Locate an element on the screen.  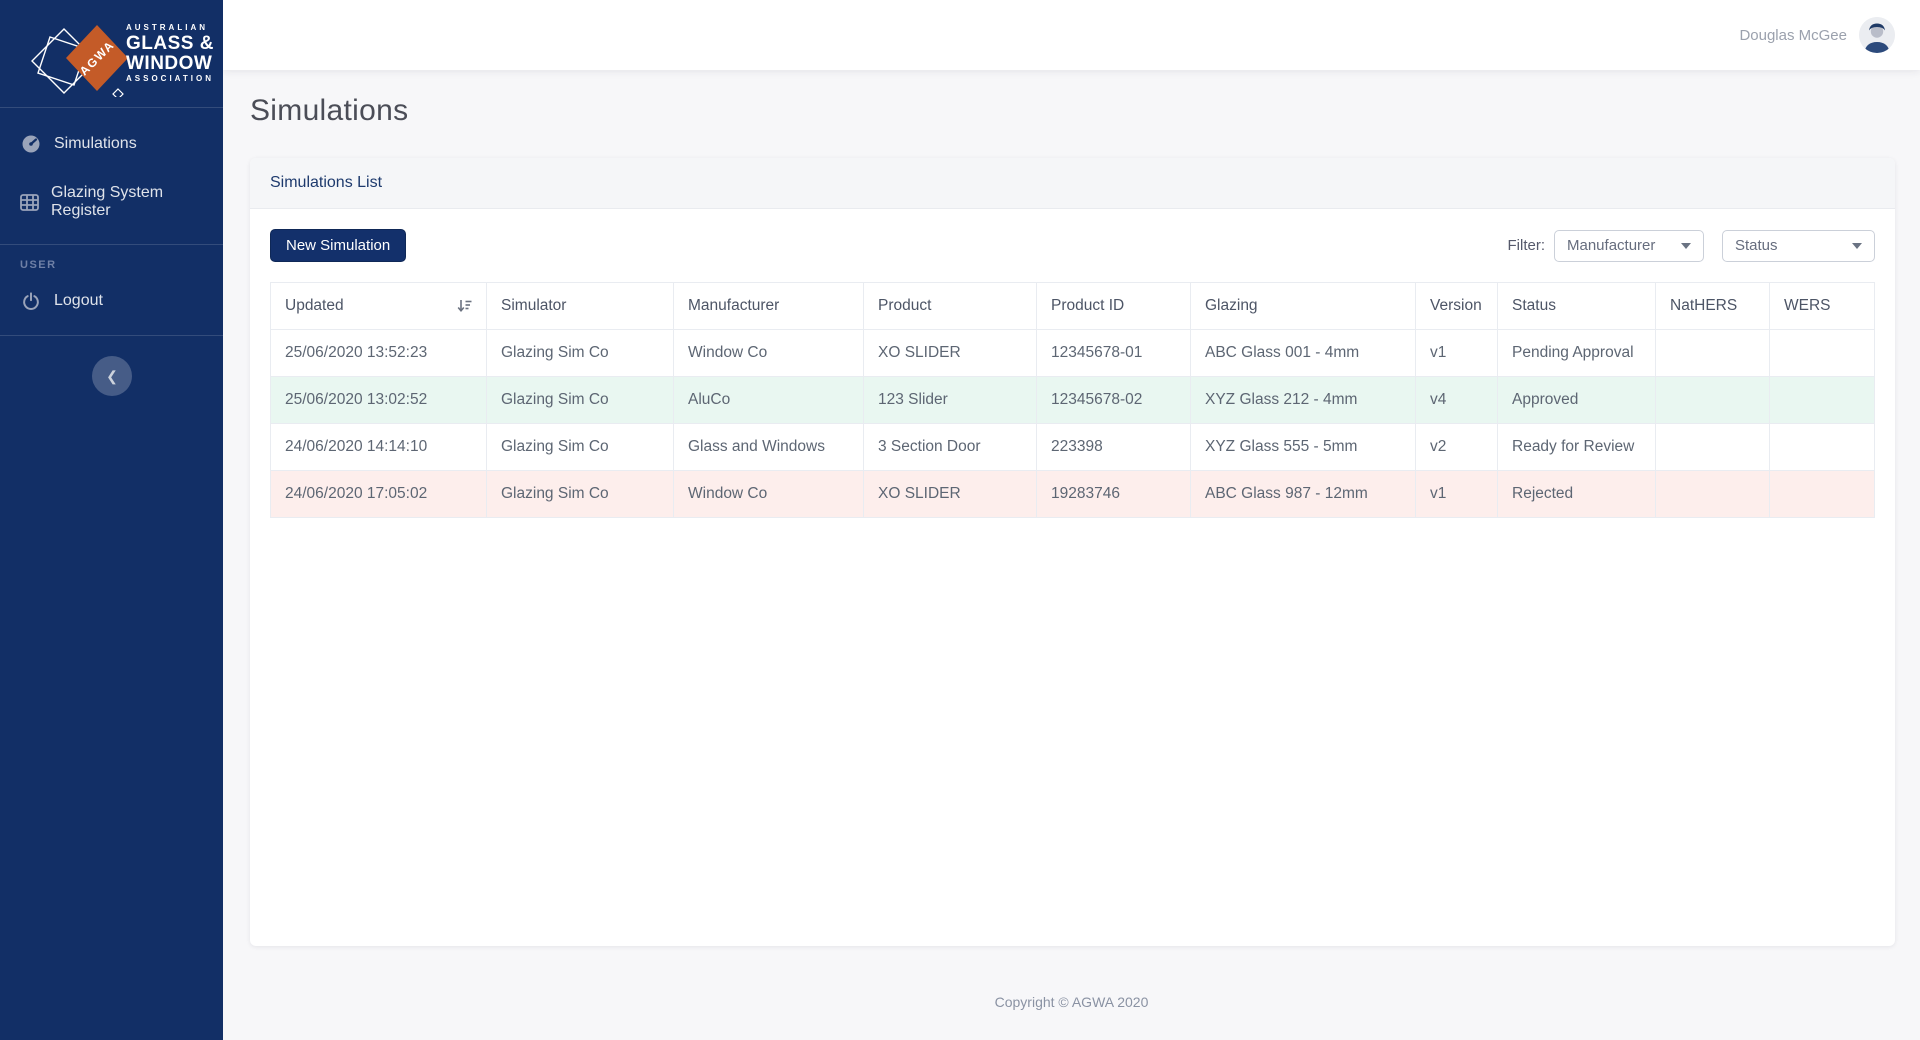
col-header-version: Version is located at coordinates (1456, 306).